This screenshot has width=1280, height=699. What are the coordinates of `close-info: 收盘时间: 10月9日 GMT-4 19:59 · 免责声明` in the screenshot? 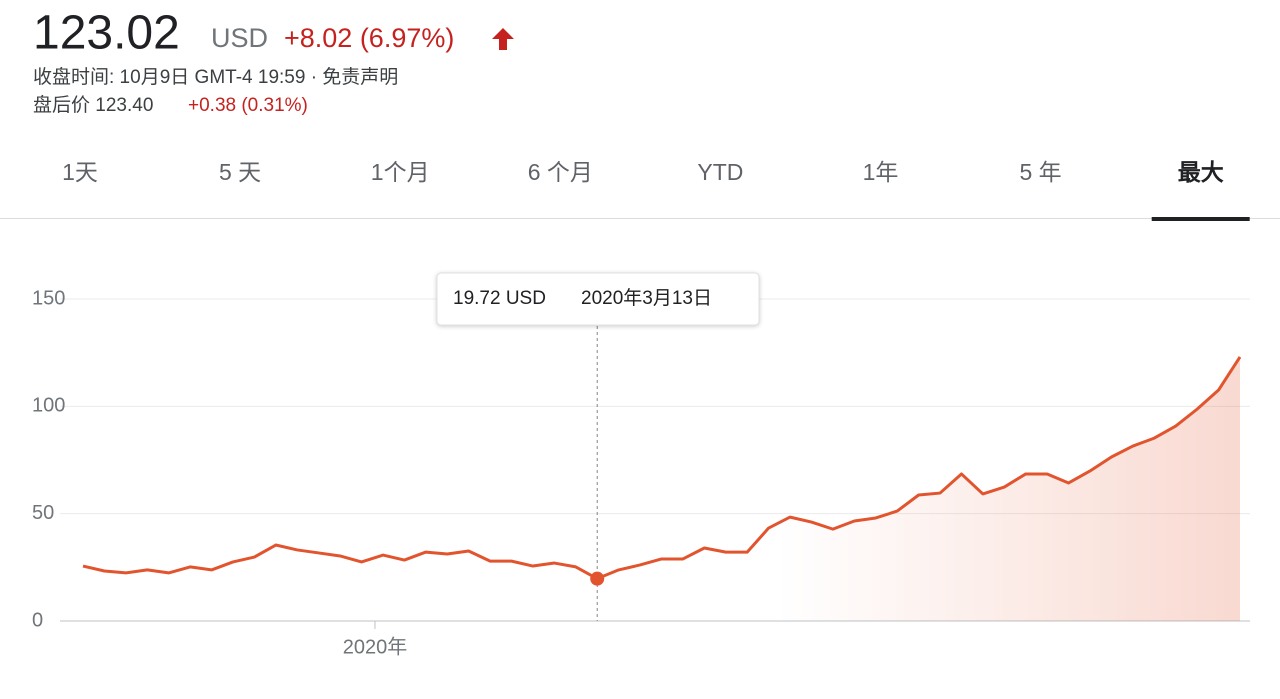 It's located at (215, 77).